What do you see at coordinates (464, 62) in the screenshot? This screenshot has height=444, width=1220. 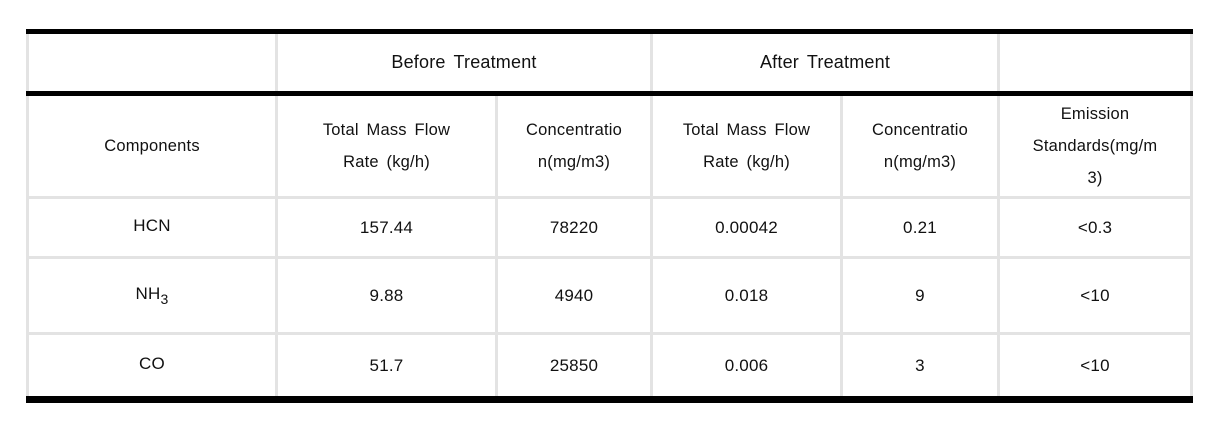 I see `group-header-before-treatment: Before Treatment` at bounding box center [464, 62].